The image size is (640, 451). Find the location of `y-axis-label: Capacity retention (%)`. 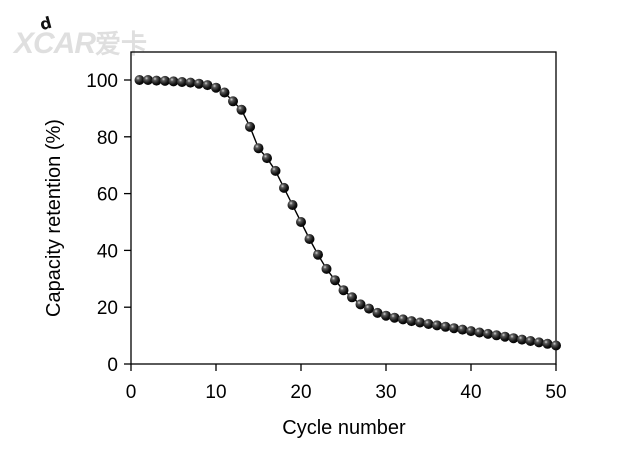

y-axis-label: Capacity retention (%) is located at coordinates (54, 218).